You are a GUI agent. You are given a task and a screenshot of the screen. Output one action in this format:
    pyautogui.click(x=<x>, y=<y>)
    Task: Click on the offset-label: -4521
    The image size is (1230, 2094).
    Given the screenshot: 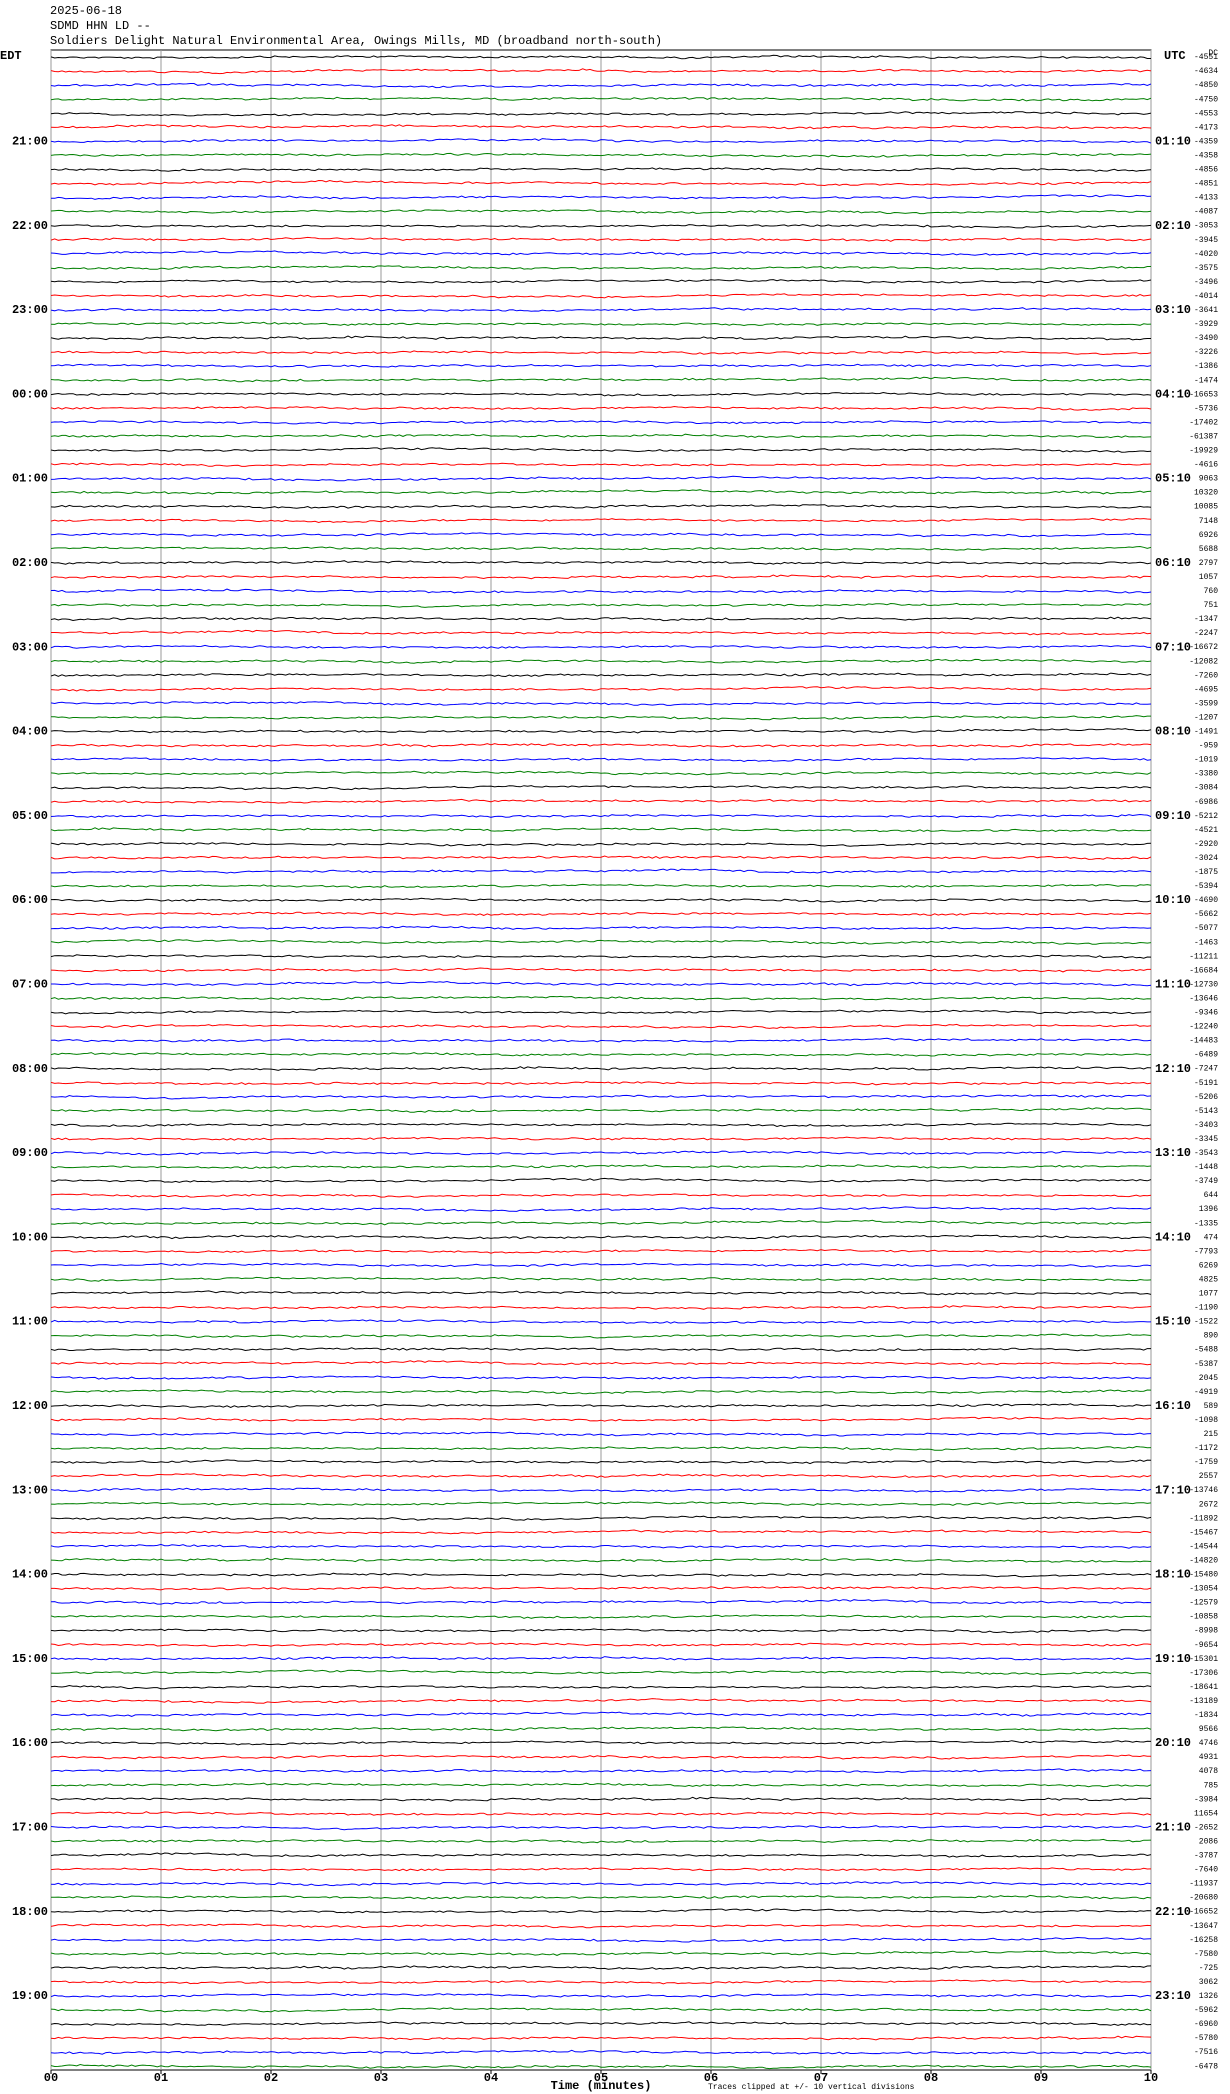 What is the action you would take?
    pyautogui.click(x=1206, y=830)
    